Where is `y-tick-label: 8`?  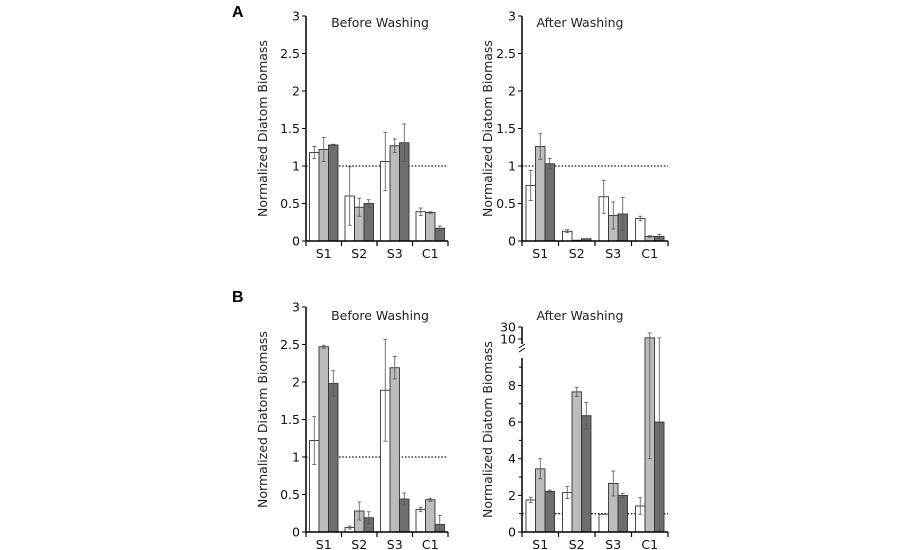 y-tick-label: 8 is located at coordinates (512, 385).